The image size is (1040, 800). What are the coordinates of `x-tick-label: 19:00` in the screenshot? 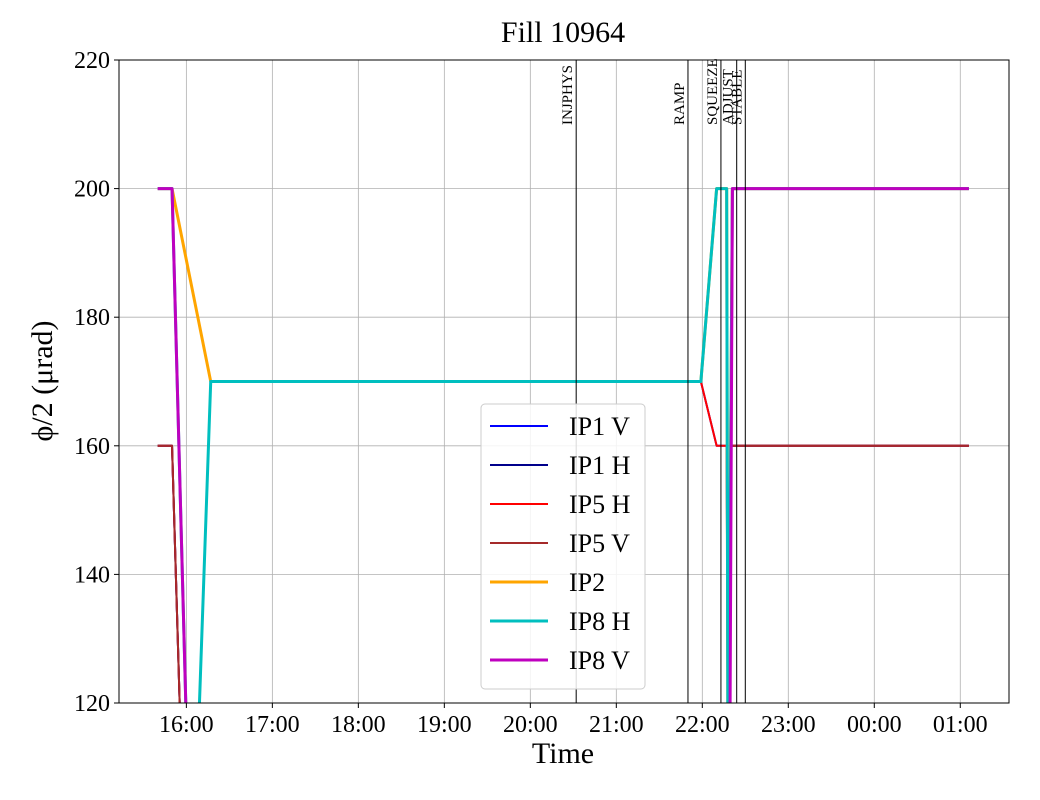 It's located at (444, 725).